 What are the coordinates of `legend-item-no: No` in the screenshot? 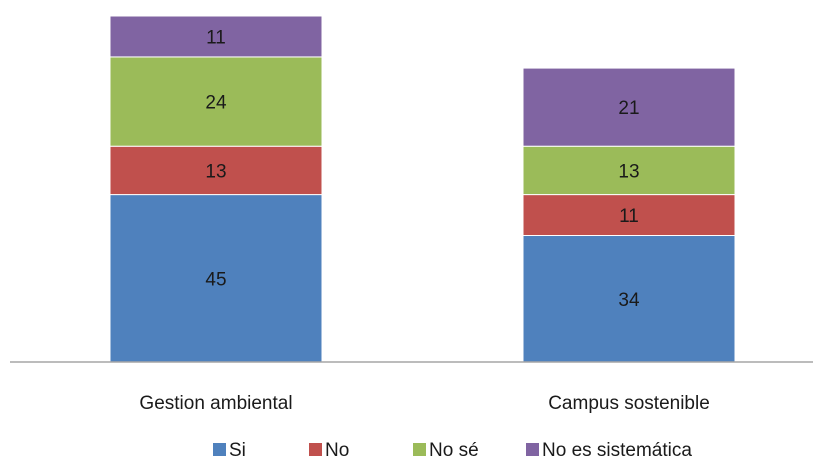 It's located at (329, 450).